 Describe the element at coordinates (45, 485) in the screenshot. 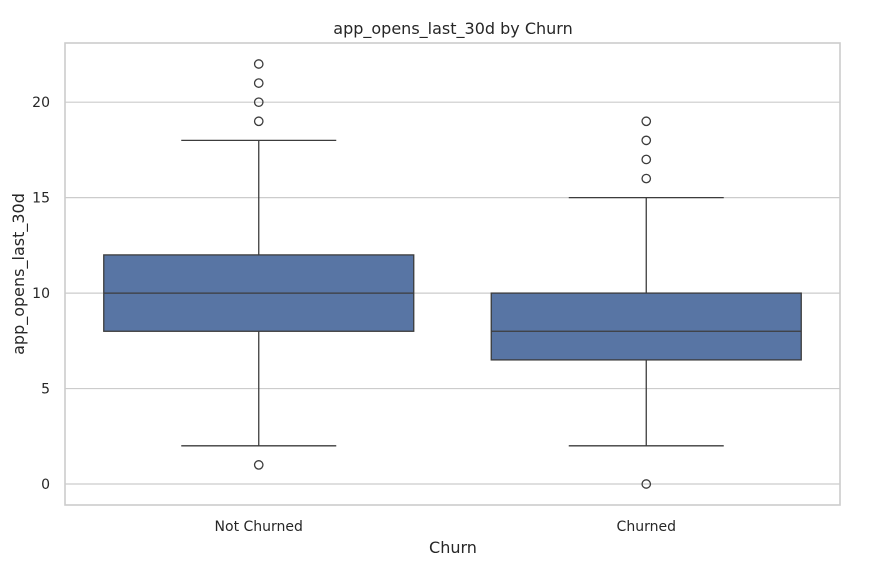

I see `y-tick-label: 0` at that location.